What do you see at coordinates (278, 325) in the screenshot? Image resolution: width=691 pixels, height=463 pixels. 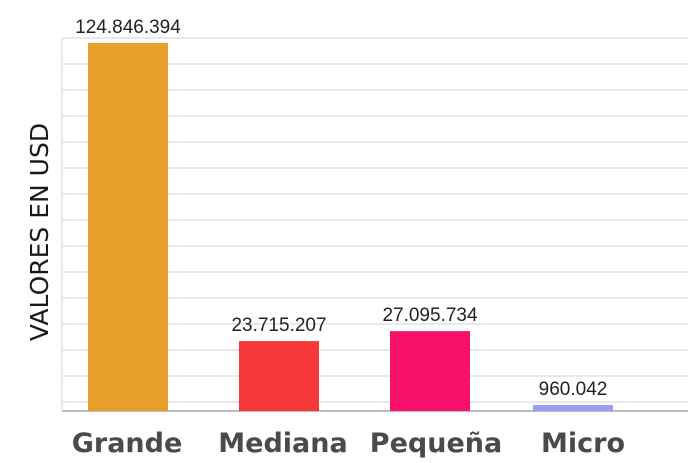 I see `value-label: 23.715.207` at bounding box center [278, 325].